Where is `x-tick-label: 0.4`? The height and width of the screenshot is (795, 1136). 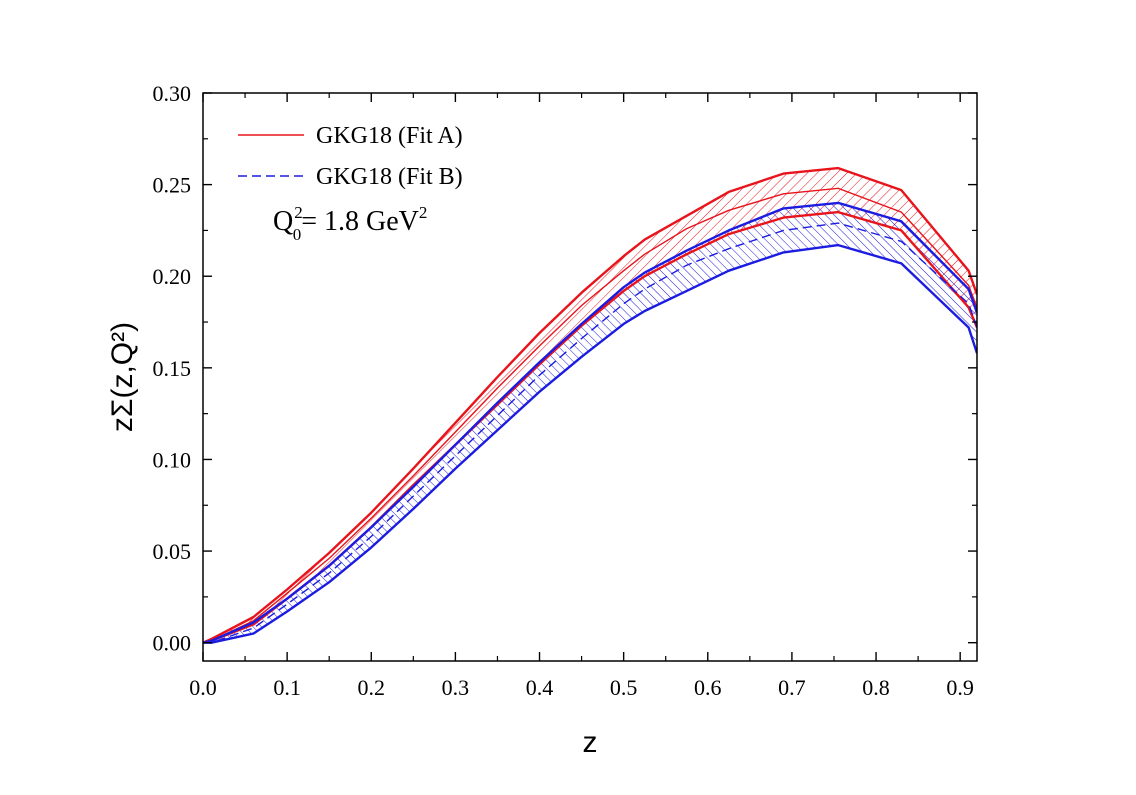
x-tick-label: 0.4 is located at coordinates (540, 687).